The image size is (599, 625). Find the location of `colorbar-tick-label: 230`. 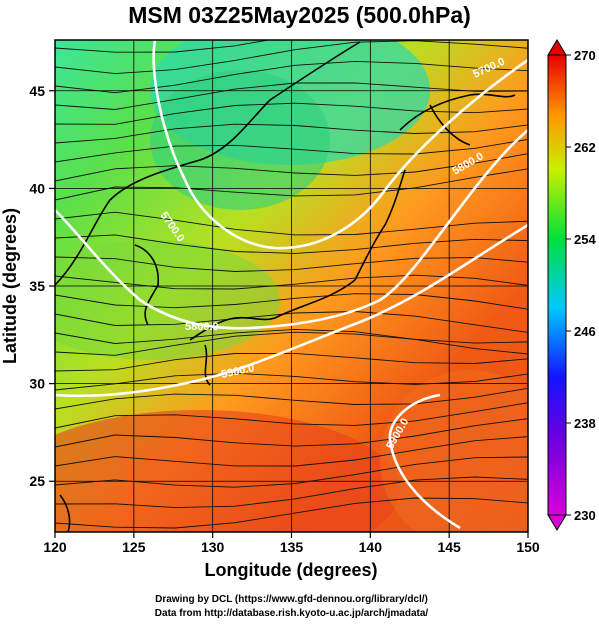

colorbar-tick-label: 230 is located at coordinates (585, 515).